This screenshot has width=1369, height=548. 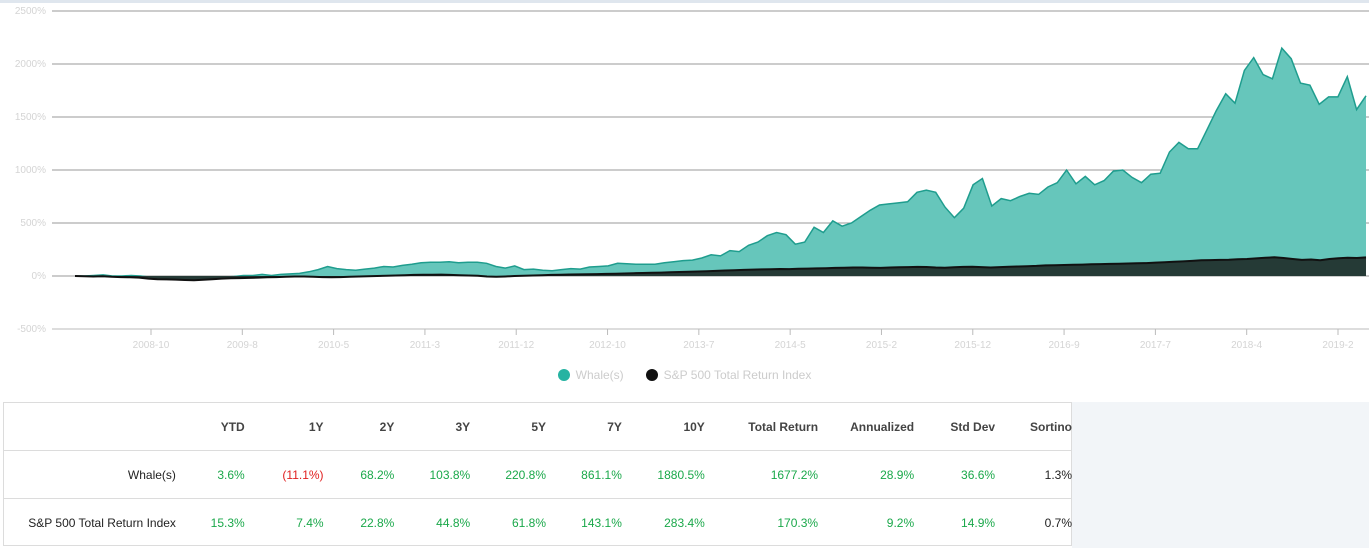 What do you see at coordinates (334, 345) in the screenshot?
I see `x-tick-label: 2010-5` at bounding box center [334, 345].